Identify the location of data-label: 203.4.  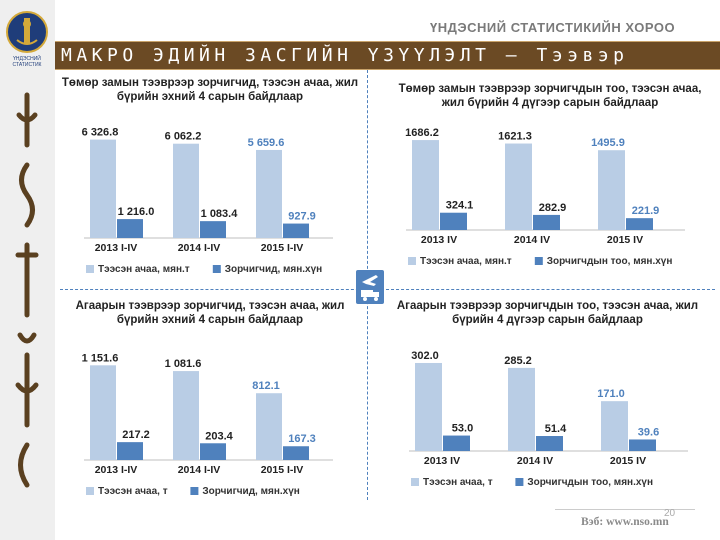
(219, 436).